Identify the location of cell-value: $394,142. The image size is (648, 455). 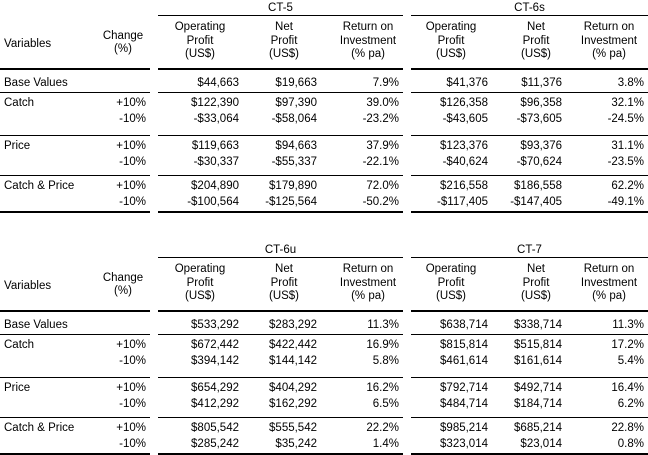
(215, 361).